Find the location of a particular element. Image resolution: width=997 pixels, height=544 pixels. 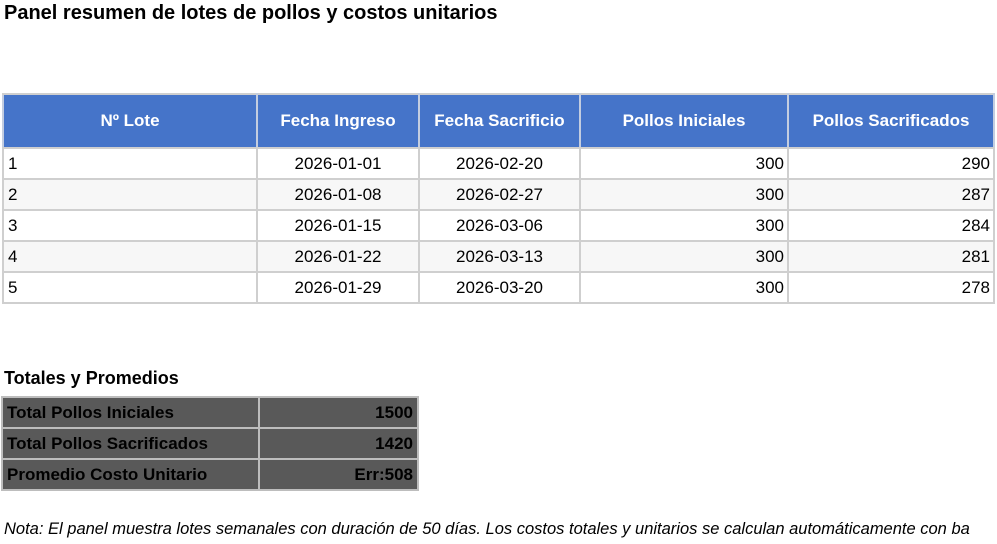

table-row: 5 2026-01-29 2026-03-20 300 278 is located at coordinates (498, 287).